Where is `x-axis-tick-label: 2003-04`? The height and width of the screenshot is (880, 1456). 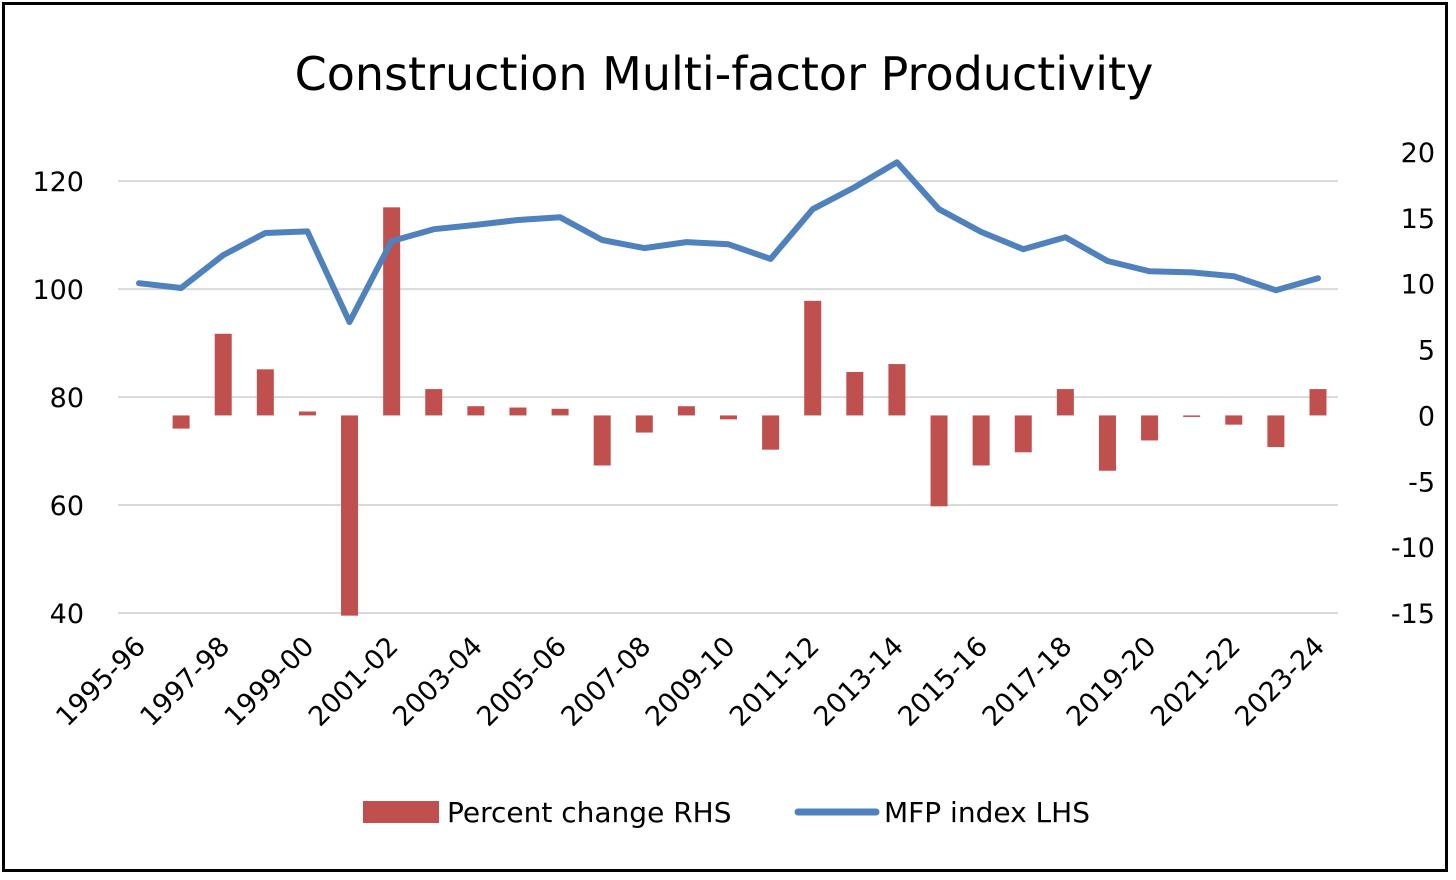 x-axis-tick-label: 2003-04 is located at coordinates (438, 682).